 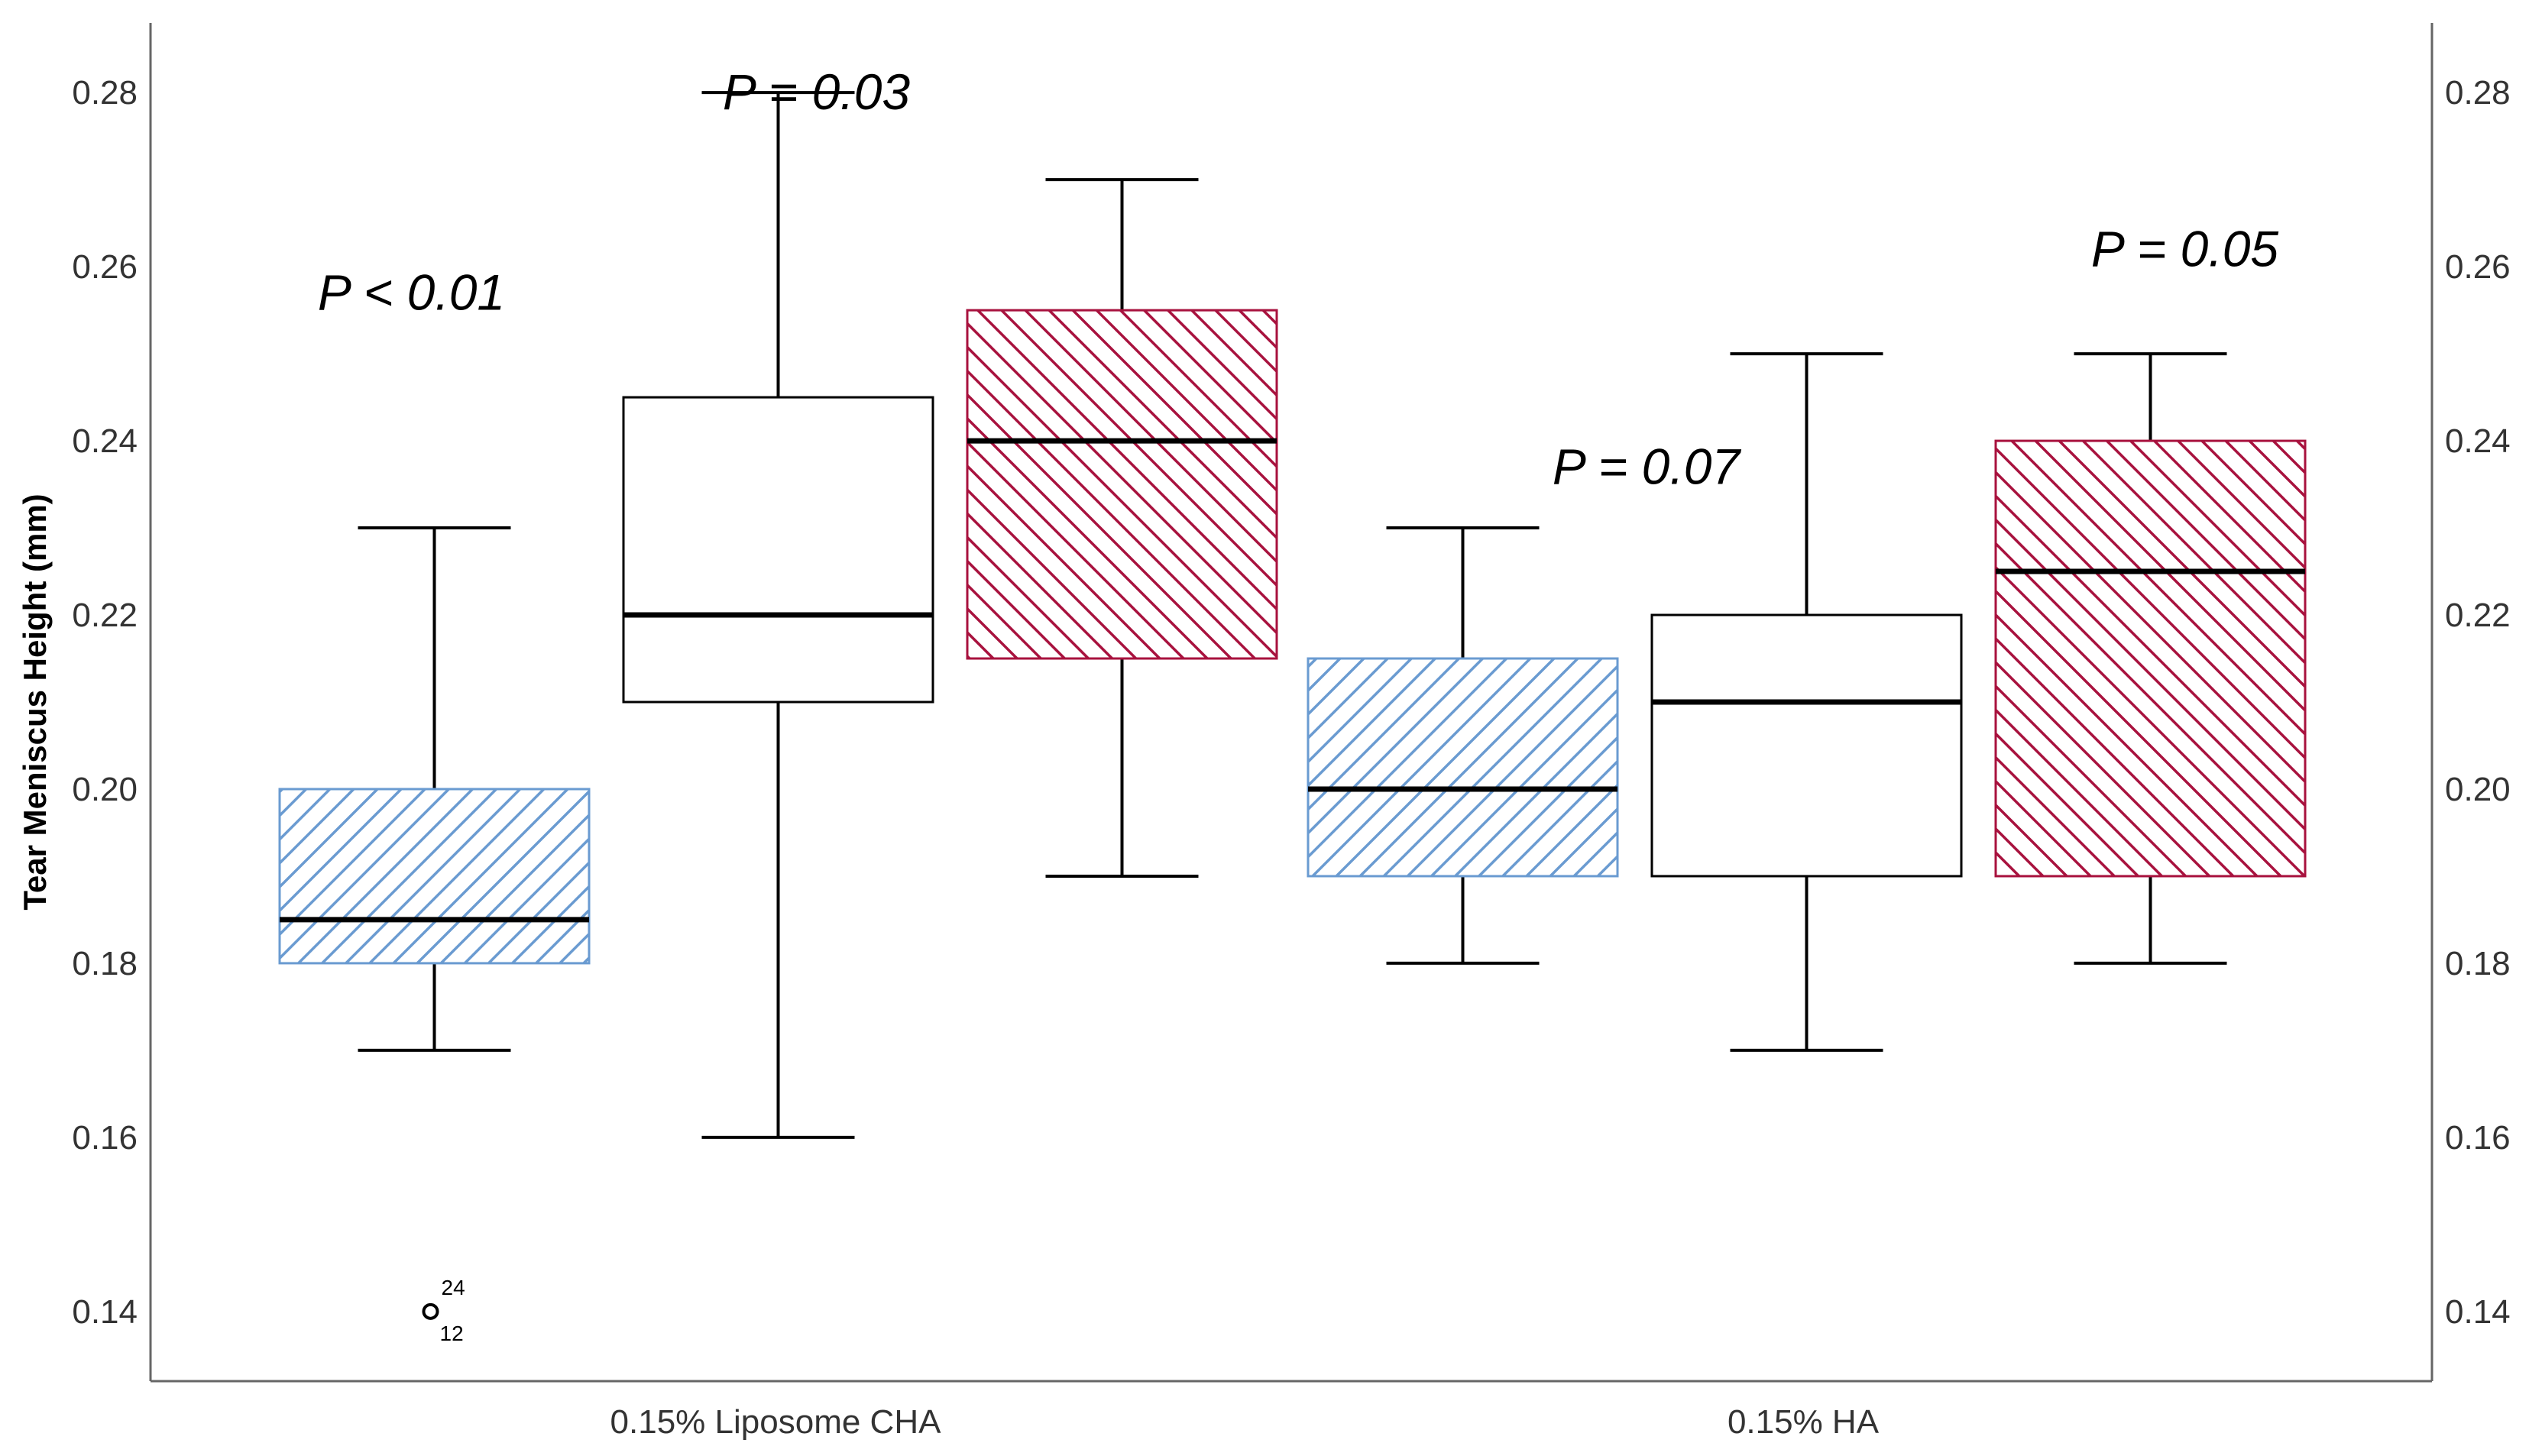 What do you see at coordinates (105, 790) in the screenshot?
I see `y-tick-label: 0.20` at bounding box center [105, 790].